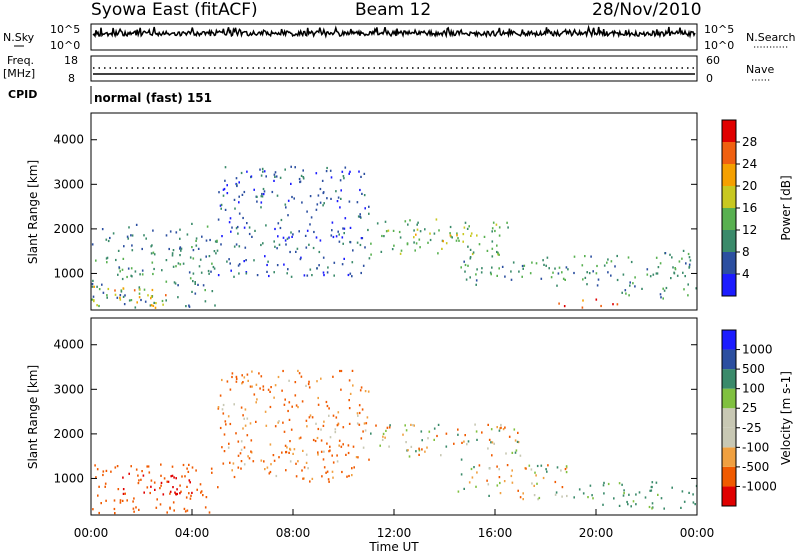  I want to click on freq-tick-top: 18, so click(71, 60).